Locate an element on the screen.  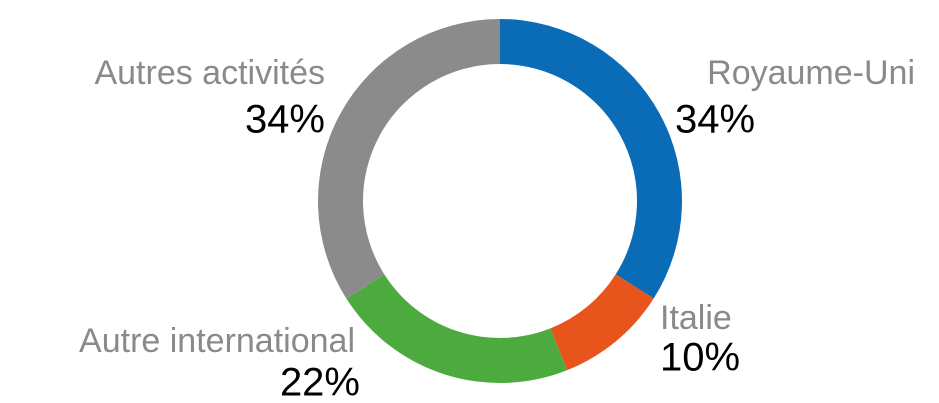
value-label: 10% is located at coordinates (700, 358).